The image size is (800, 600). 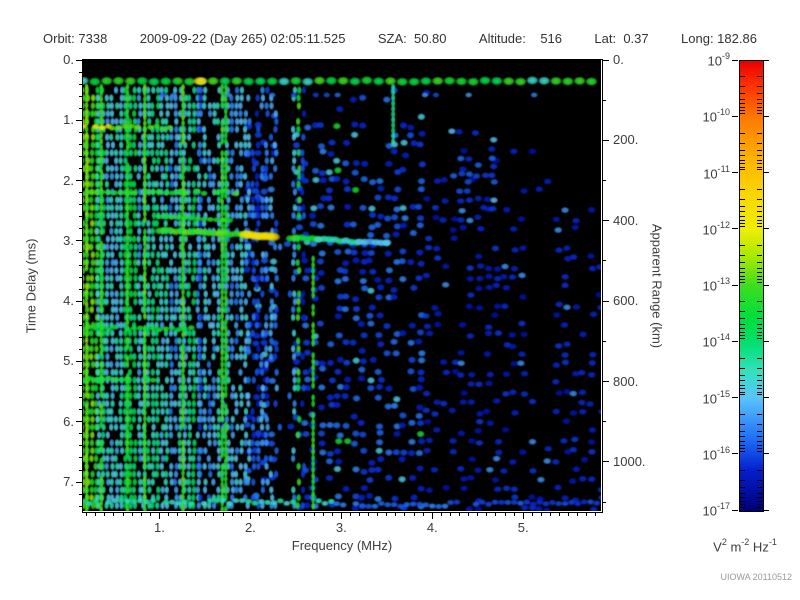 I want to click on header-field: Altitude: 516, so click(x=520, y=38).